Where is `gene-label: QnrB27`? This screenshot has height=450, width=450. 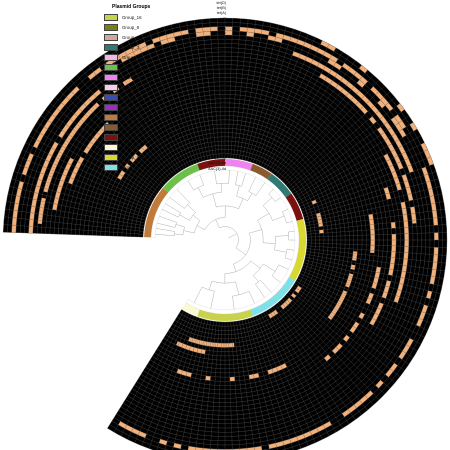 gene-label: QnrB27 is located at coordinates (219, 90).